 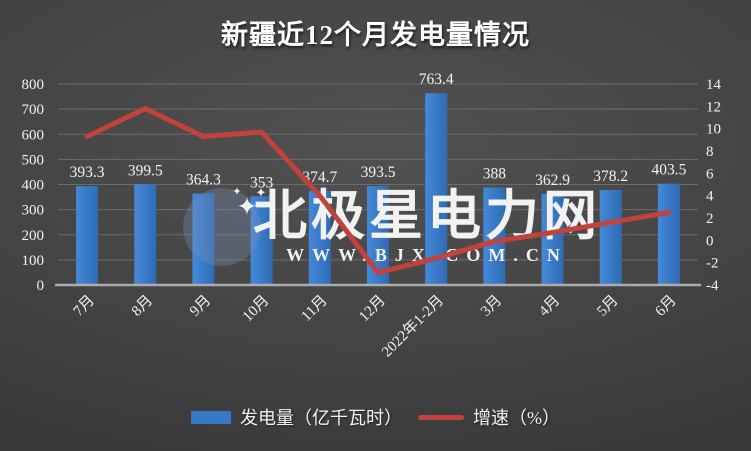 I want to click on x-axis-label: 9月, so click(x=200, y=306).